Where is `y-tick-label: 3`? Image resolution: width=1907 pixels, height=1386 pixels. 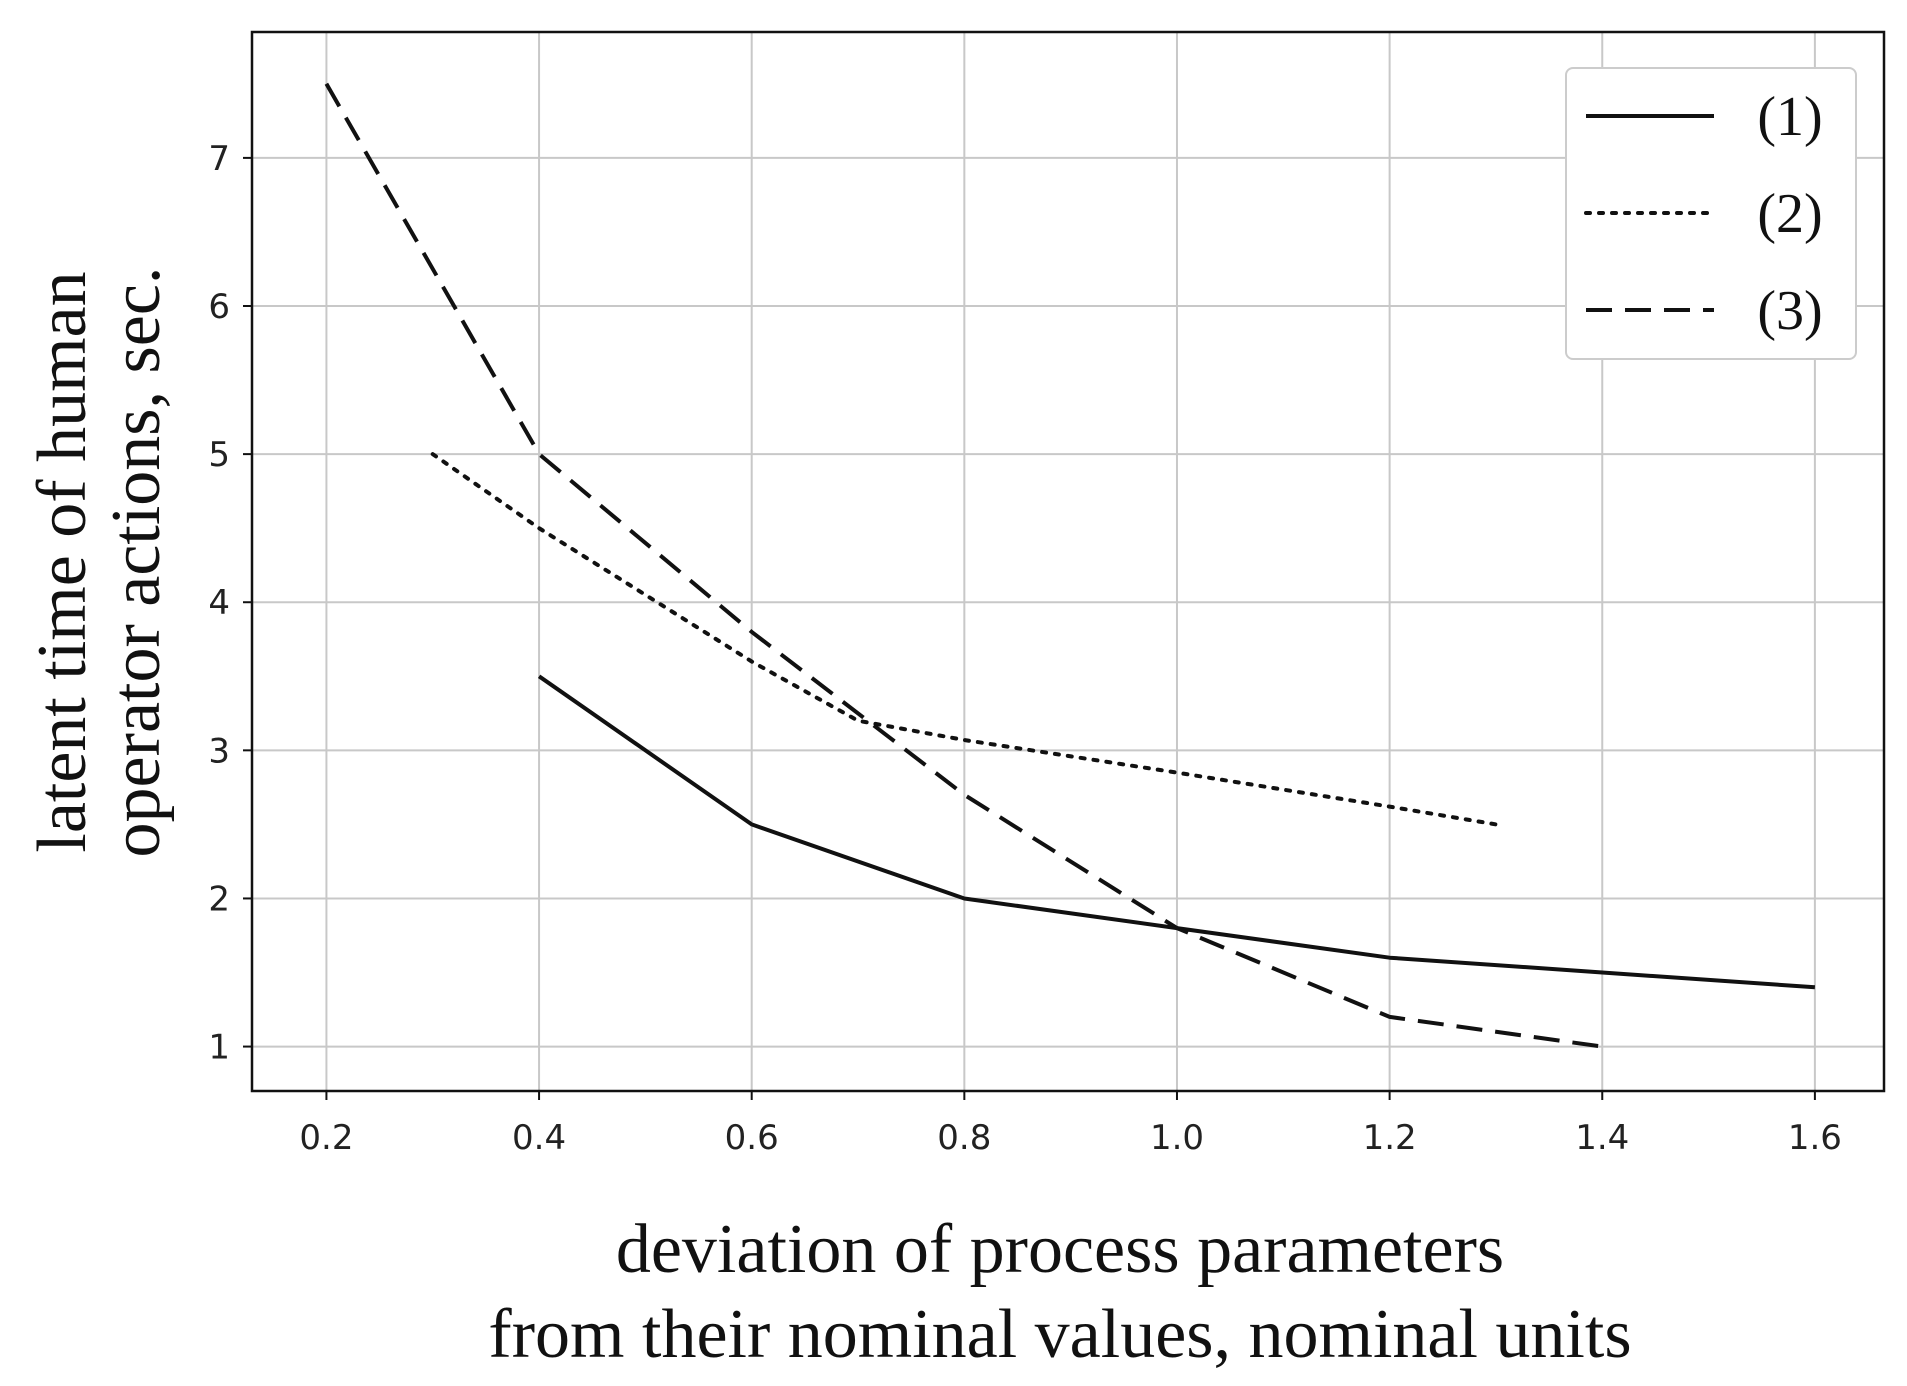 y-tick-label: 3 is located at coordinates (219, 751).